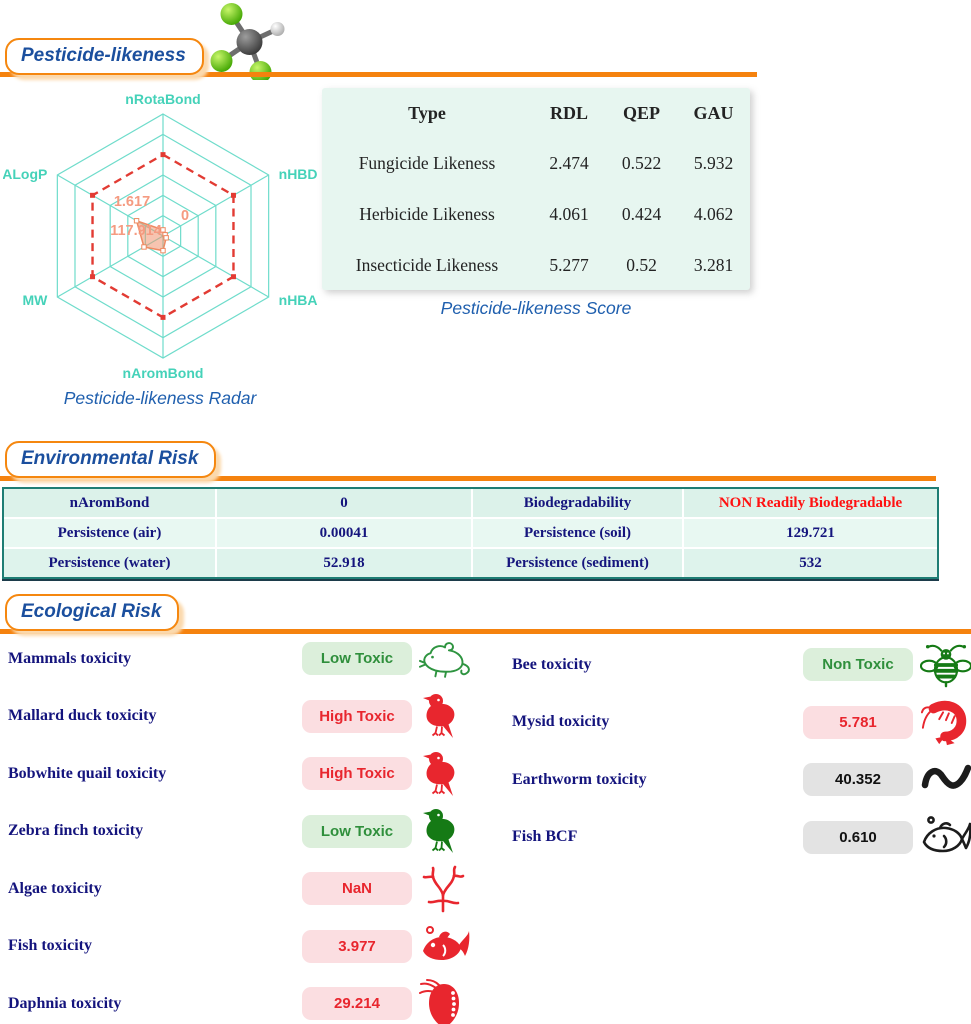  I want to click on toxicity-badge: 5.781, so click(858, 722).